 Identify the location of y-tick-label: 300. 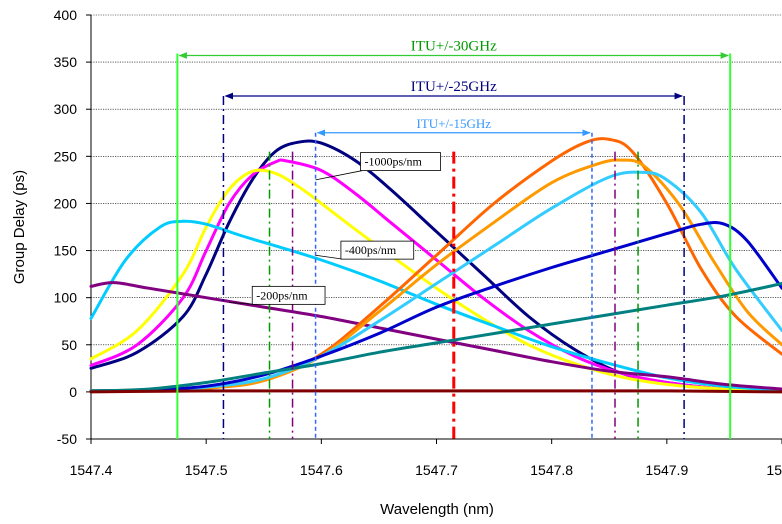
(66, 109).